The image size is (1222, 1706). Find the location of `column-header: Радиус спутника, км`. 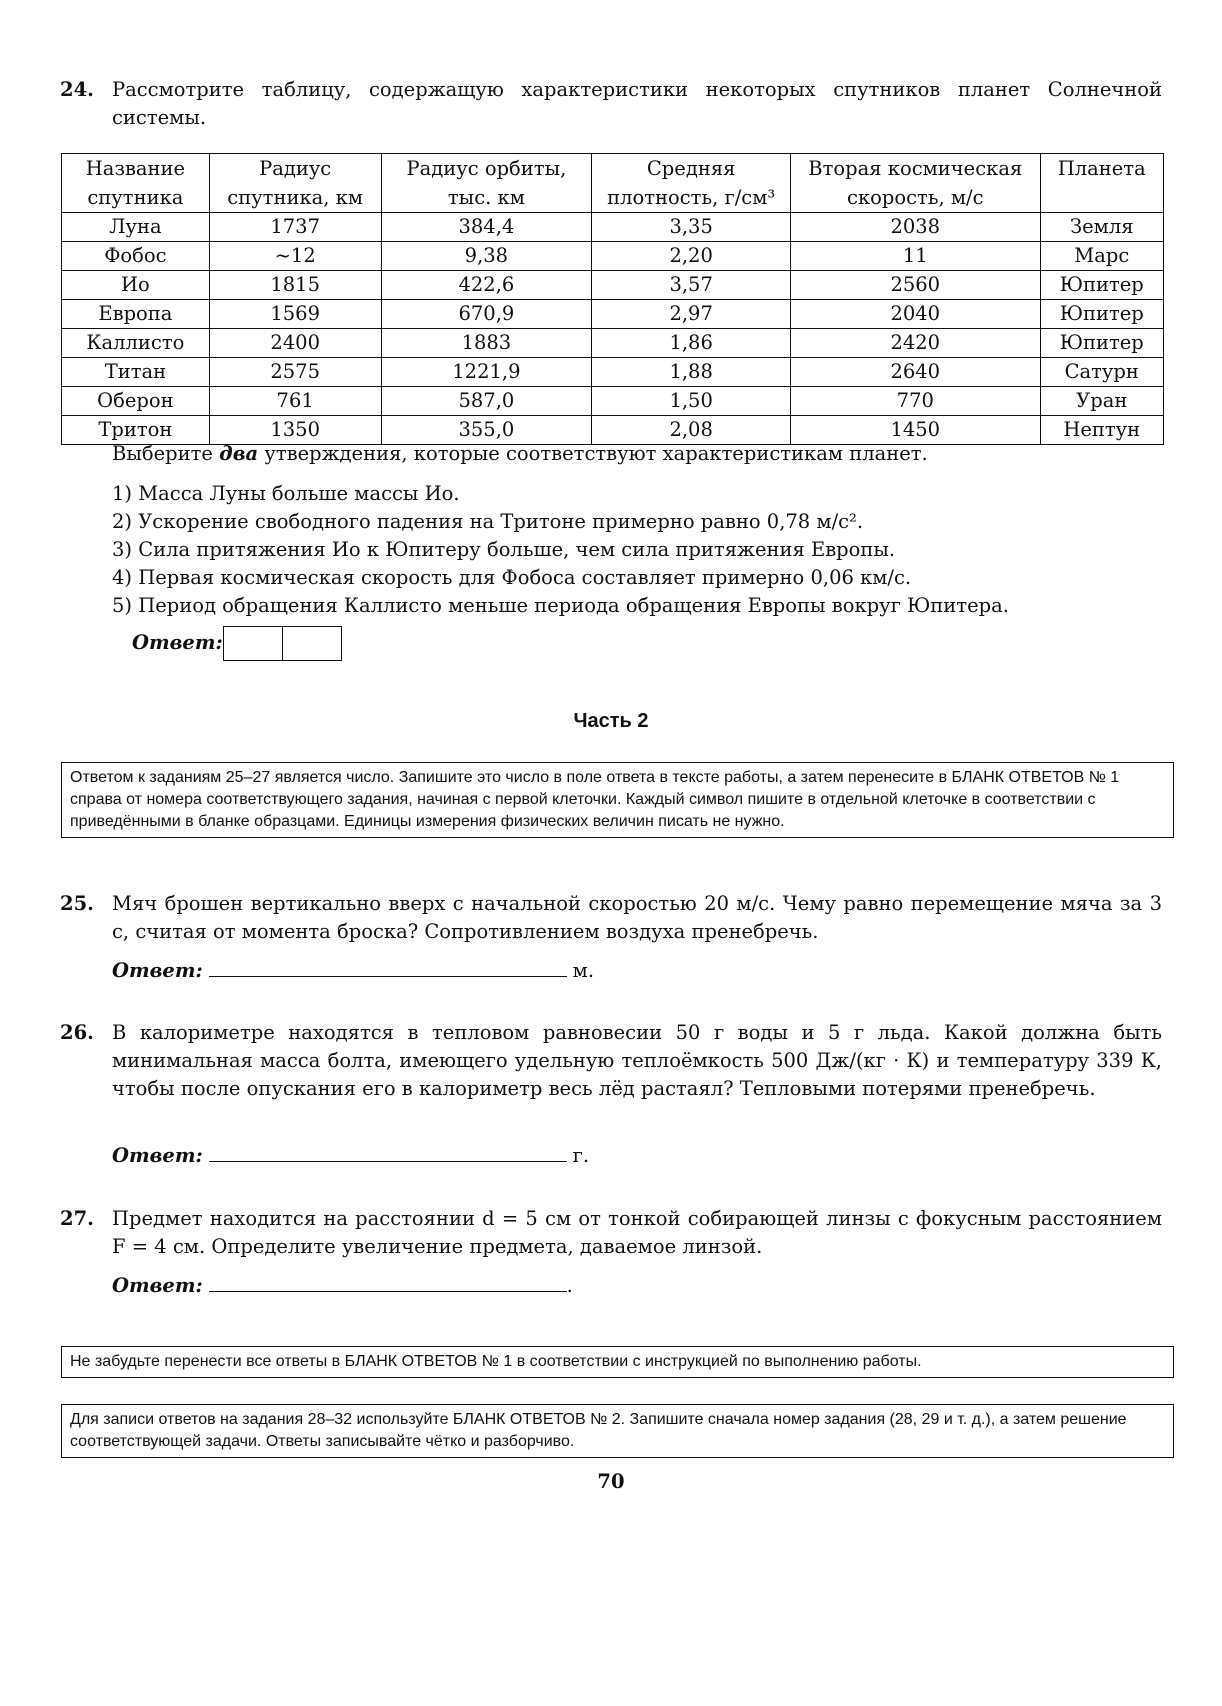

column-header: Радиус спутника, км is located at coordinates (295, 183).